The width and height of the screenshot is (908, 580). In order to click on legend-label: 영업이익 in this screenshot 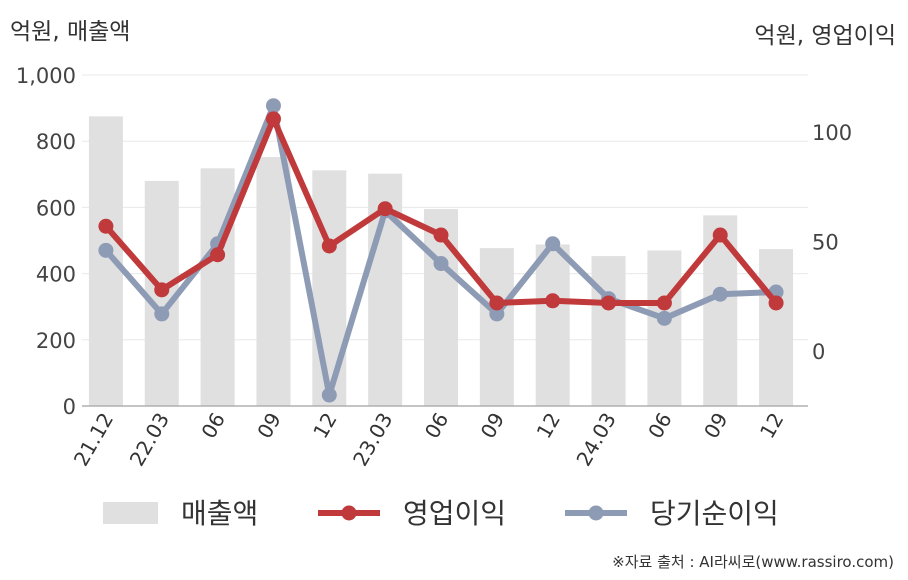, I will do `click(454, 513)`.